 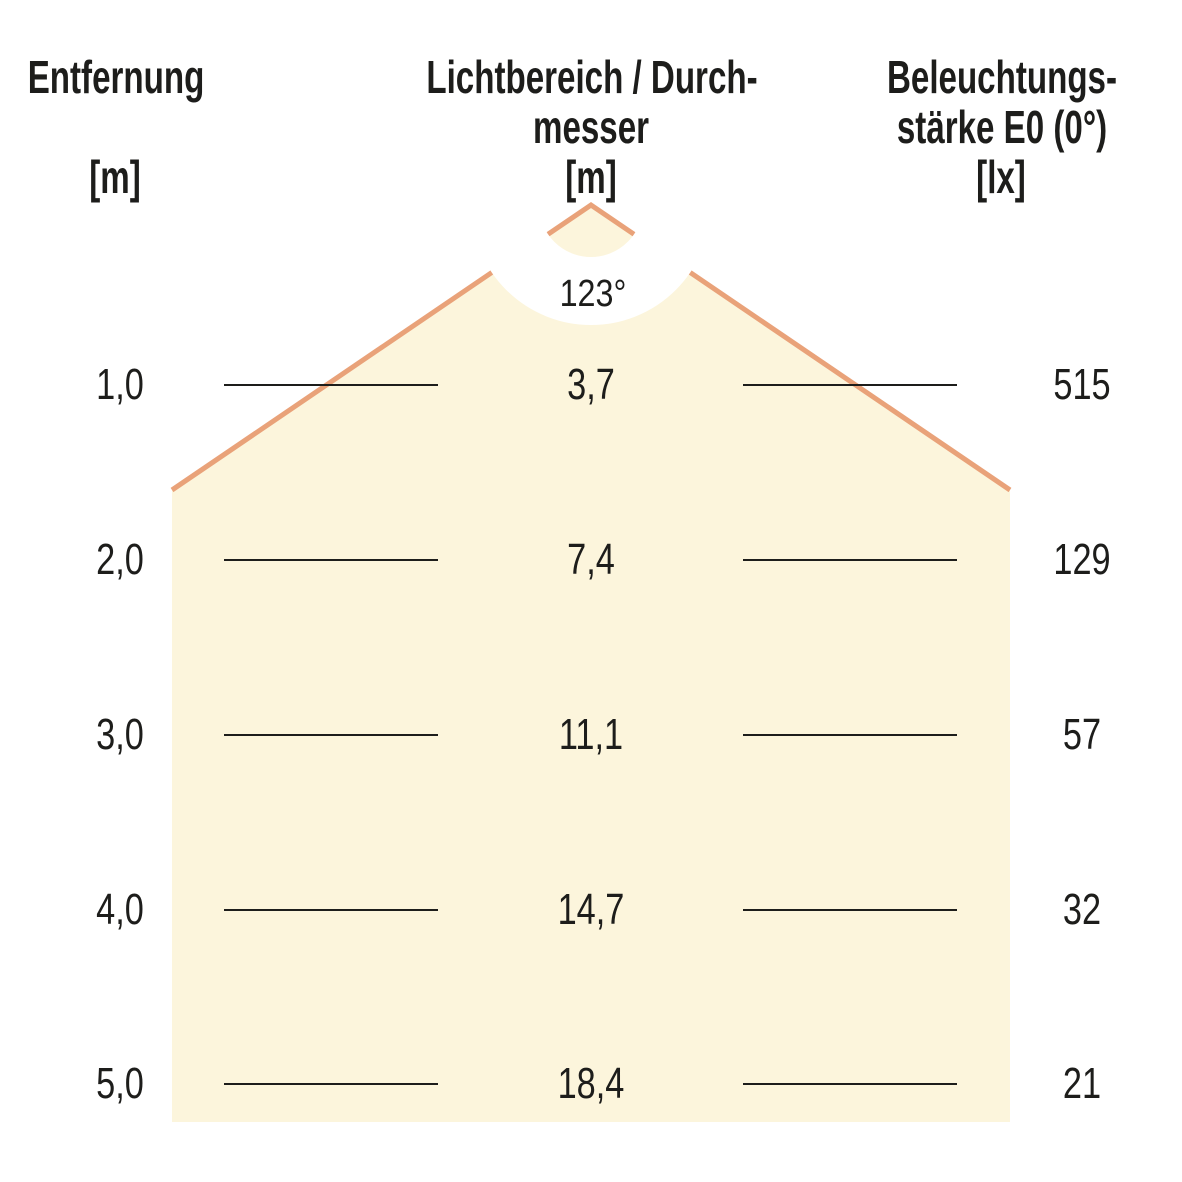 I want to click on row-diameter-value: 18,4, so click(x=591, y=1083).